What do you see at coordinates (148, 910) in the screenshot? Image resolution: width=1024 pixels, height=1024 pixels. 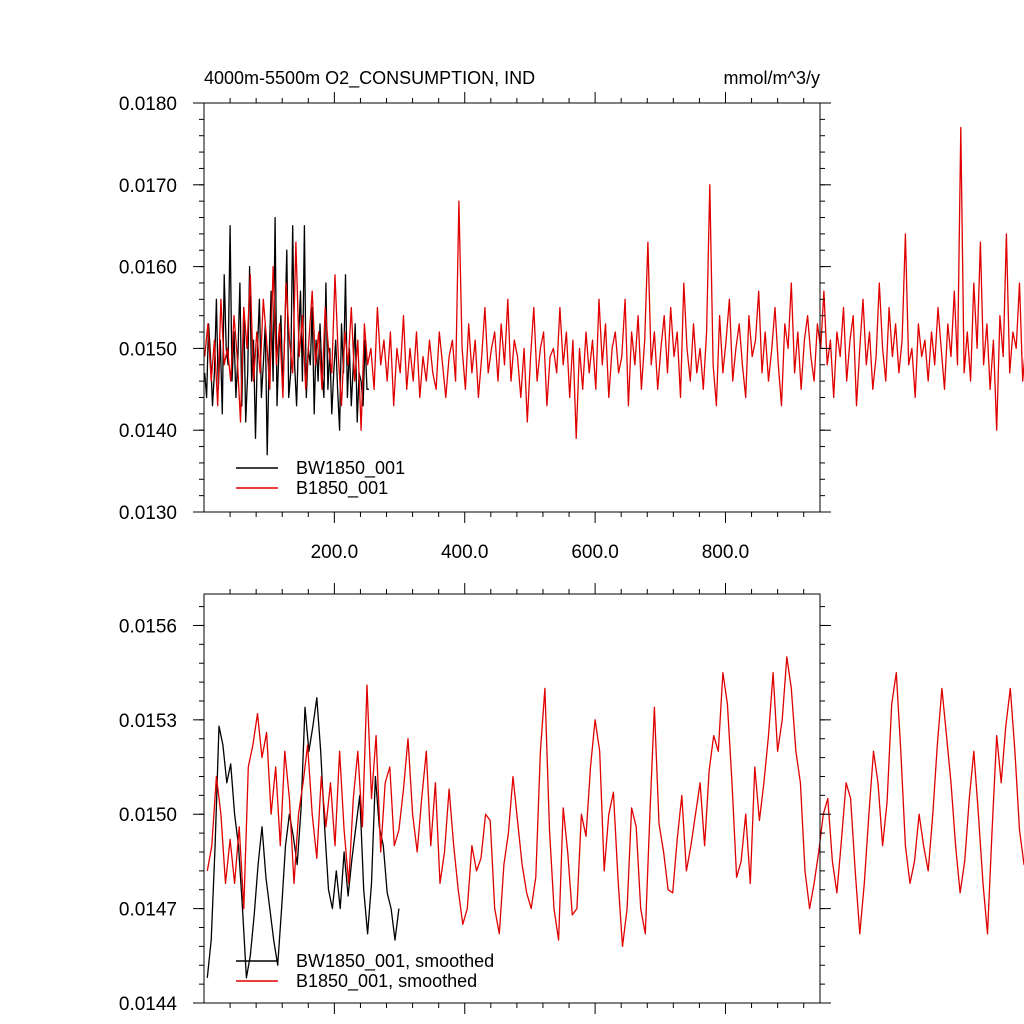 I see `y-tick-label: 0.0147` at bounding box center [148, 910].